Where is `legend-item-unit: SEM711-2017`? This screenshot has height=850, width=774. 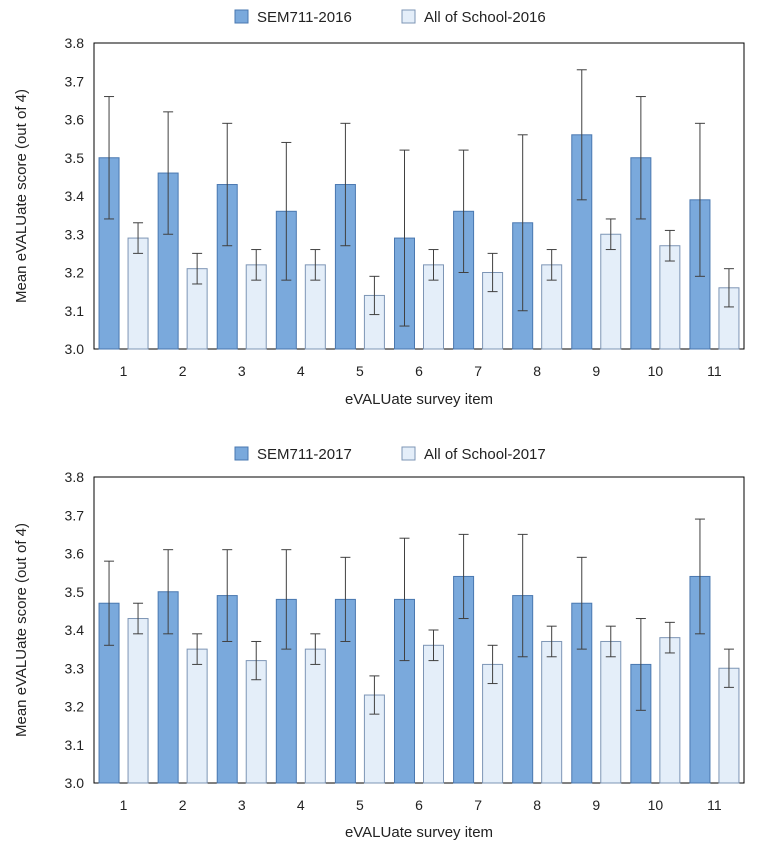 legend-item-unit: SEM711-2017 is located at coordinates (293, 454).